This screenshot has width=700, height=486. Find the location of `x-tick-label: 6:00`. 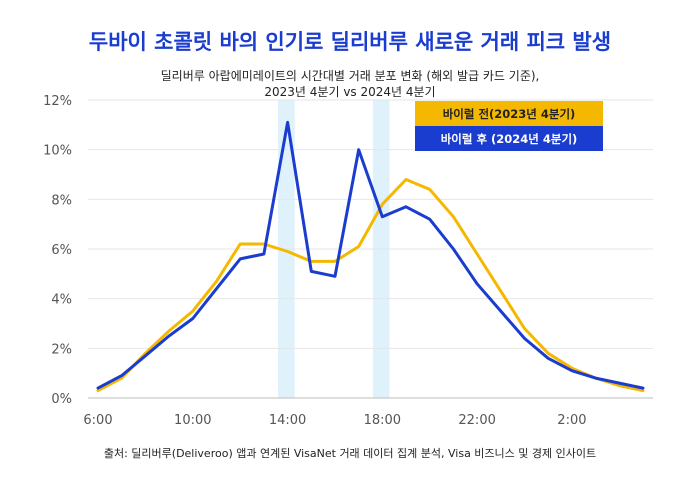

x-tick-label: 6:00 is located at coordinates (97, 420).